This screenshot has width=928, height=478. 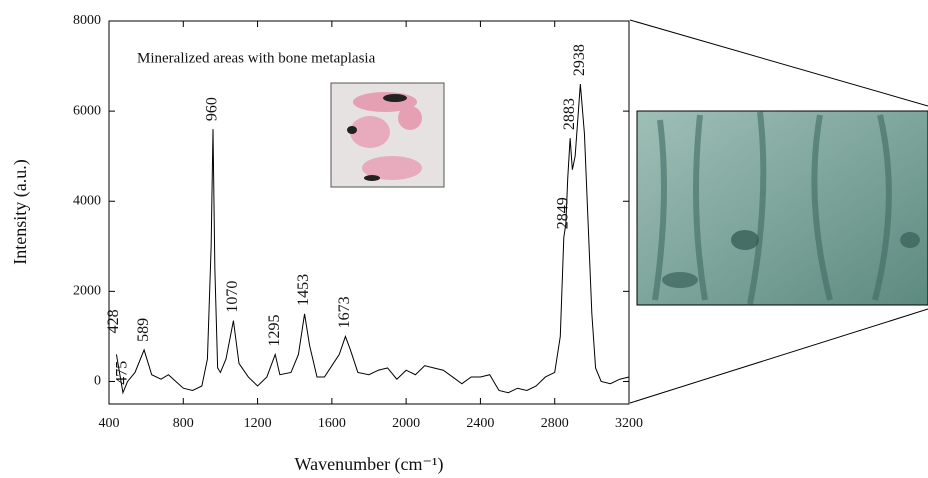 I want to click on x-tick-label: 2800, so click(x=555, y=423).